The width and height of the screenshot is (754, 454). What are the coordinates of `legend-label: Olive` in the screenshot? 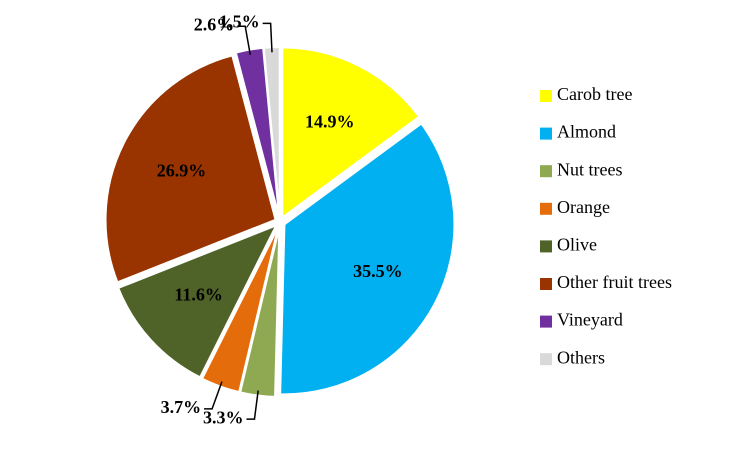 It's located at (577, 245).